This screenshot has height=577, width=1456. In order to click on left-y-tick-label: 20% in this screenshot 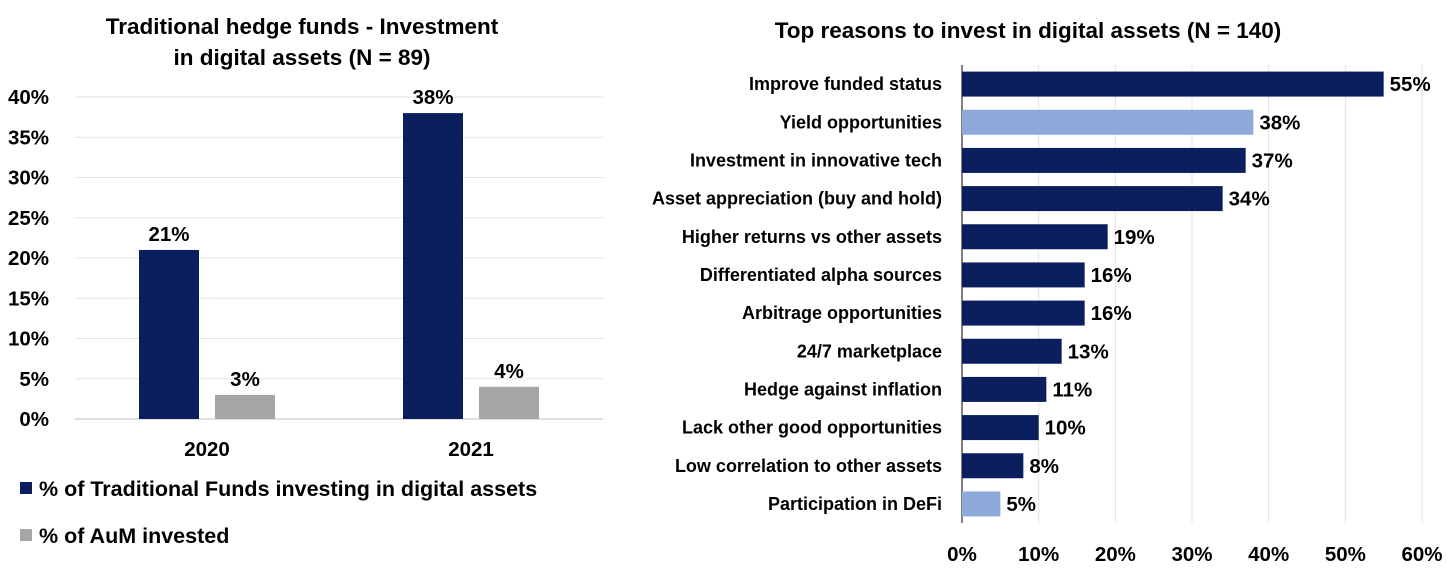, I will do `click(28, 258)`.